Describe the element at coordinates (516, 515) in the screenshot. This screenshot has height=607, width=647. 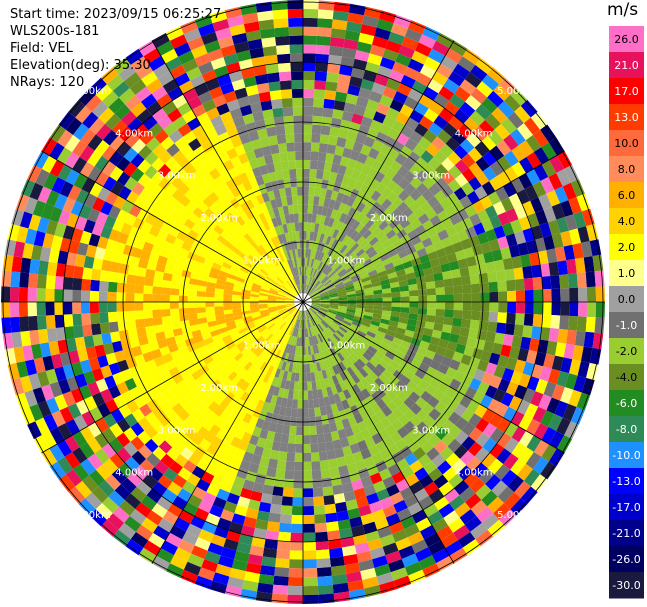
I see `range-ring-label: 5.00km` at that location.